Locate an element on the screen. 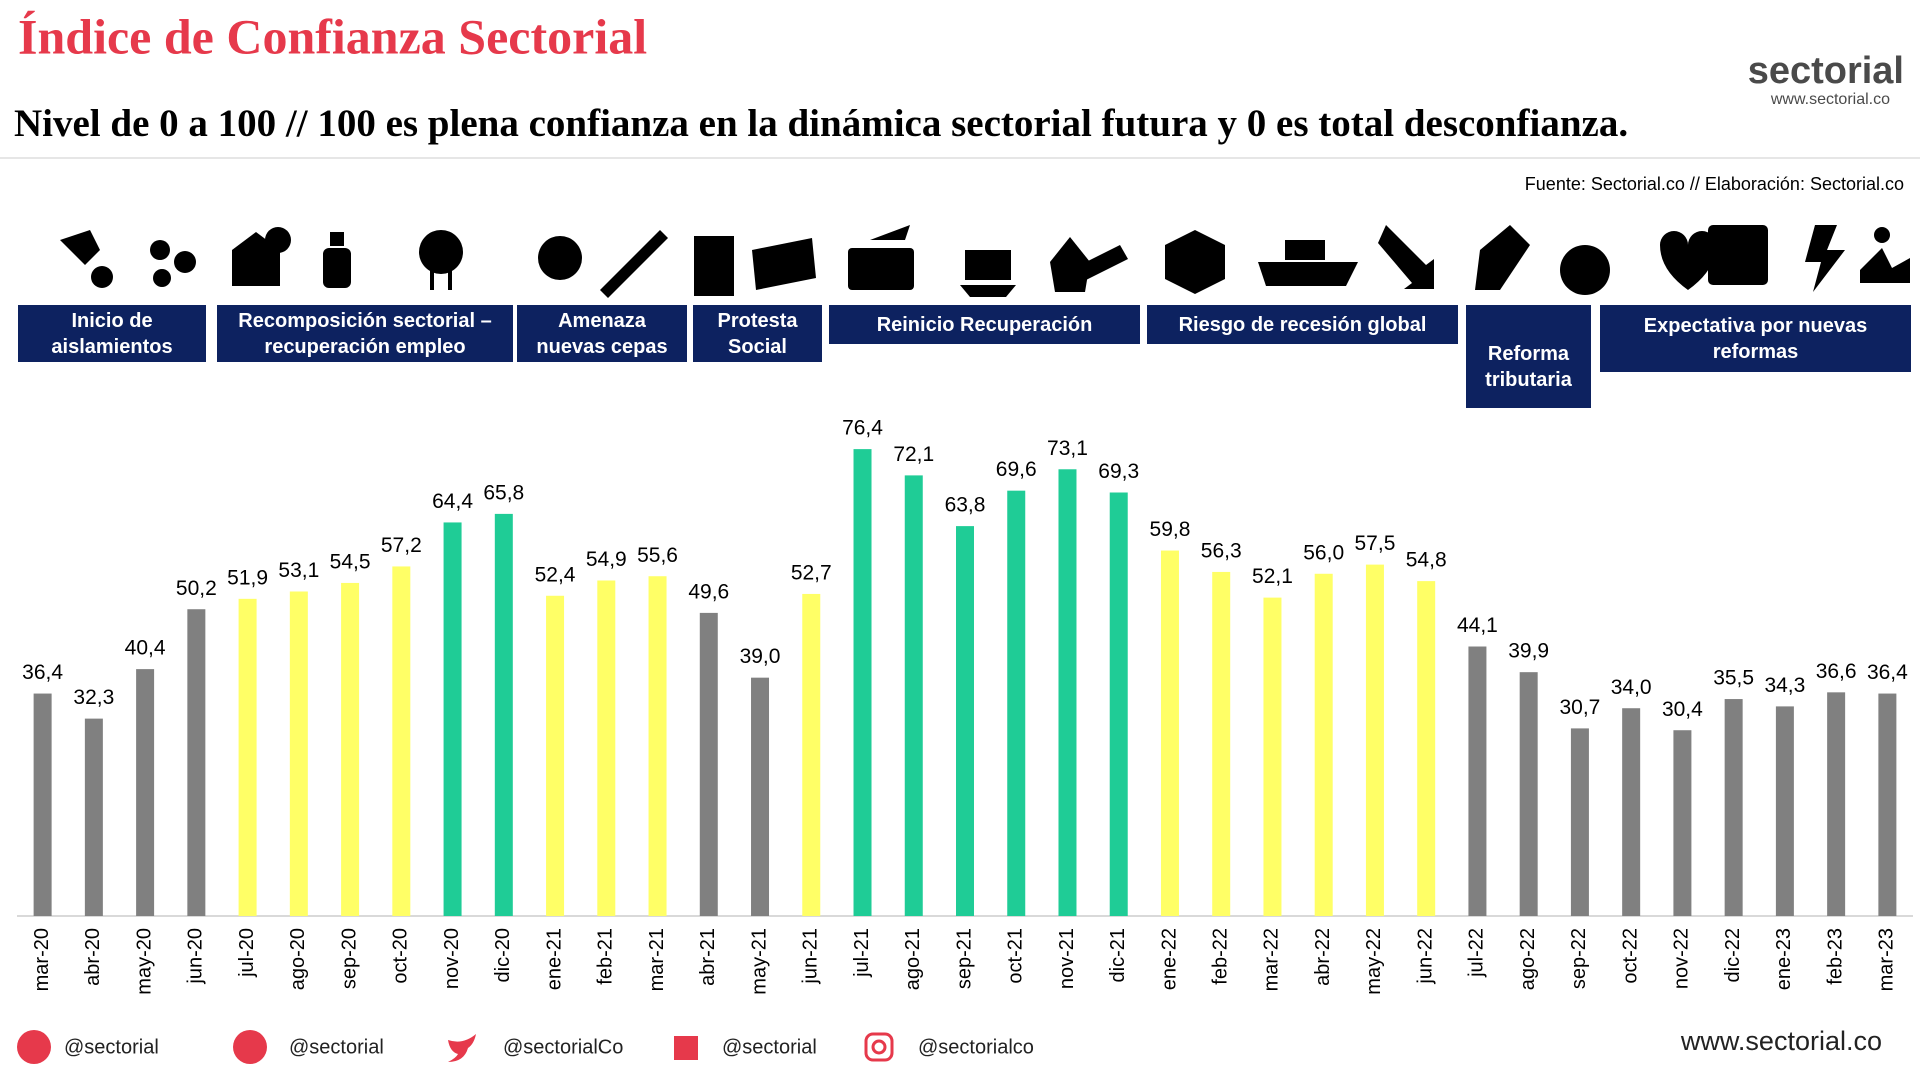 The height and width of the screenshot is (1080, 1920). social-handle: @sectorialco is located at coordinates (976, 1047).